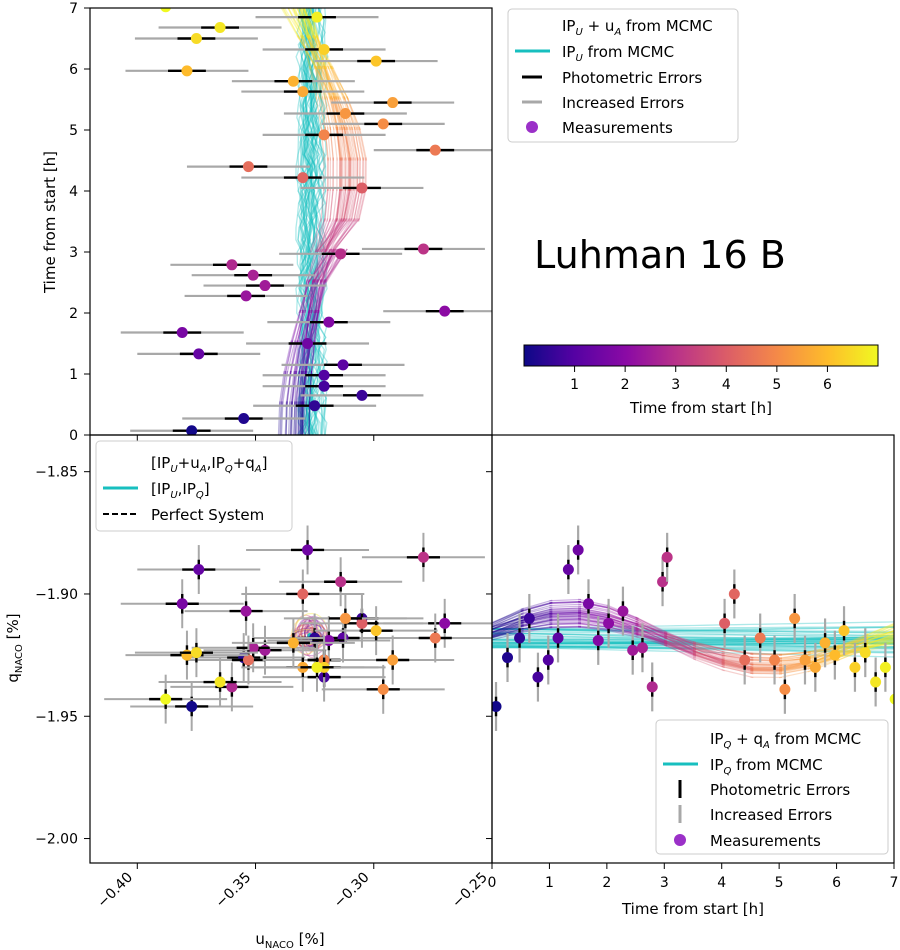 Image resolution: width=900 pixels, height=950 pixels. Describe the element at coordinates (827, 385) in the screenshot. I see `colorbar-tick-label-5: 6` at that location.